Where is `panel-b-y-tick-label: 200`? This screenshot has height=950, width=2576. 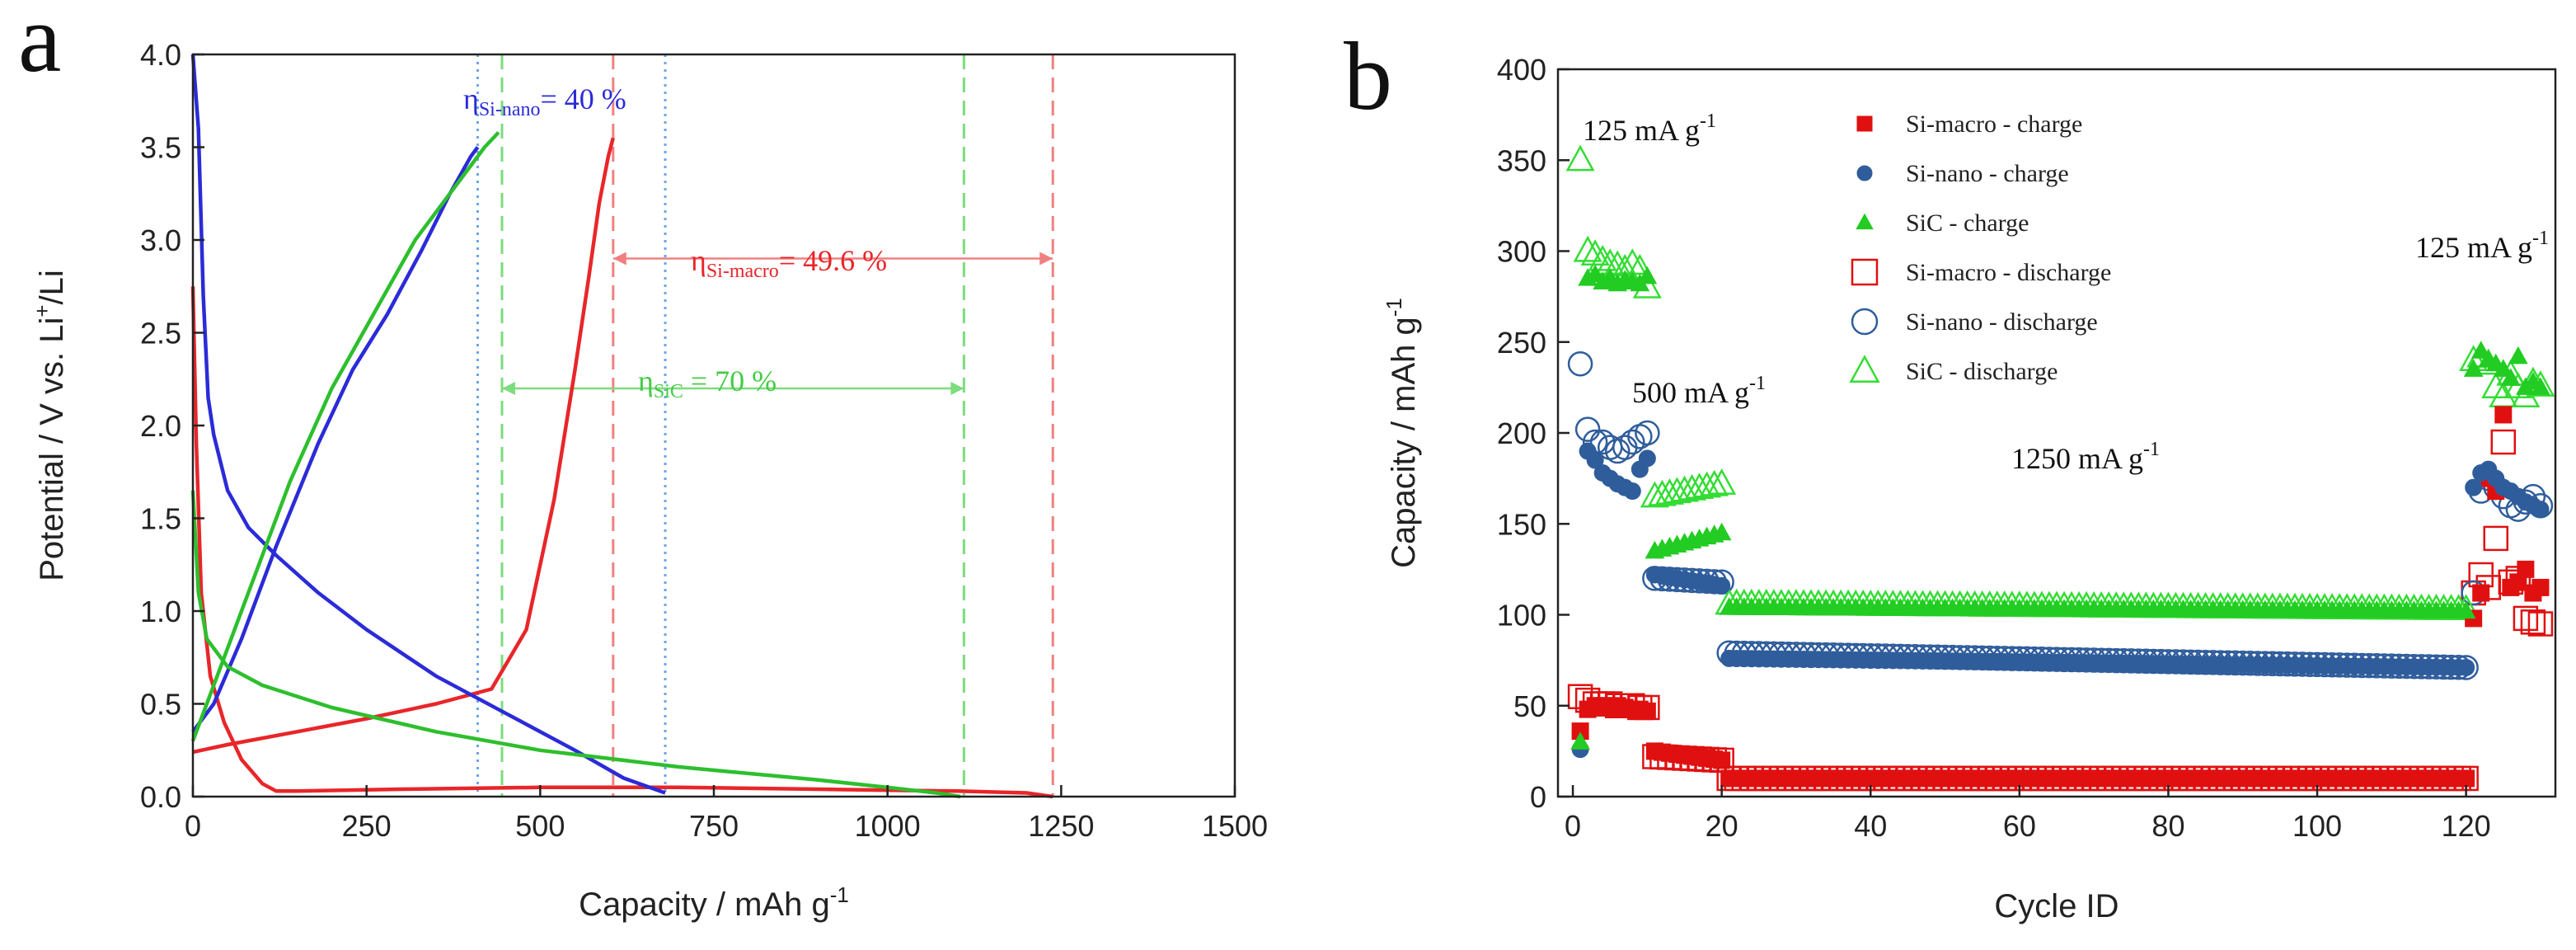 panel-b-y-tick-label: 200 is located at coordinates (1521, 433).